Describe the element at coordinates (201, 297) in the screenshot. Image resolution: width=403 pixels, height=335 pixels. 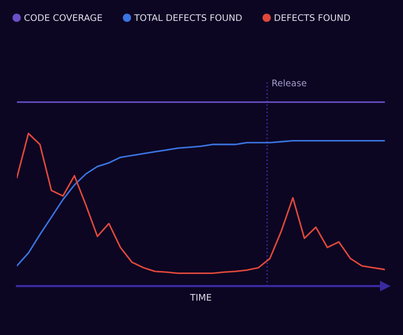
I see `x-axis-title: TIME` at that location.